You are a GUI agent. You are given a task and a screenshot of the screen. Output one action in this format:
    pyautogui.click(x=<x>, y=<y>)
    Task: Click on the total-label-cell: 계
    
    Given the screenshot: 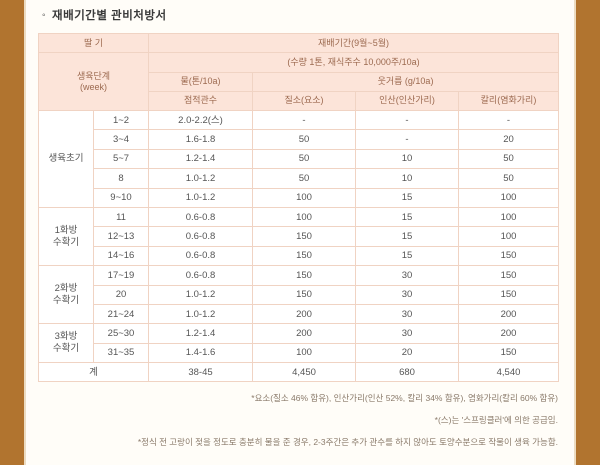 What is the action you would take?
    pyautogui.click(x=93, y=372)
    